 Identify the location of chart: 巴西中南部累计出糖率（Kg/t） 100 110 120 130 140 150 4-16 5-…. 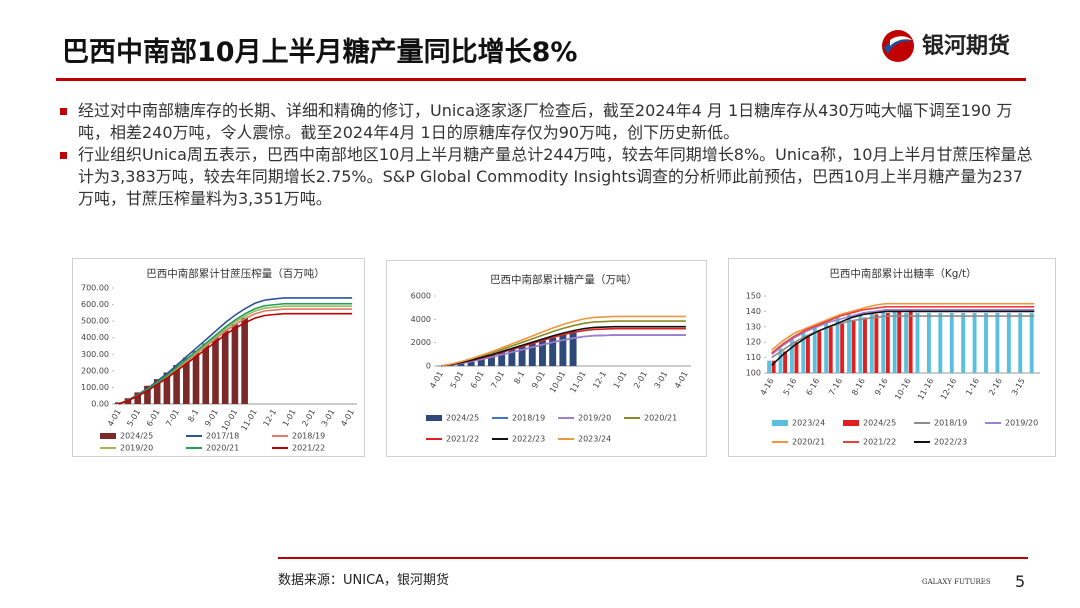
(892, 357).